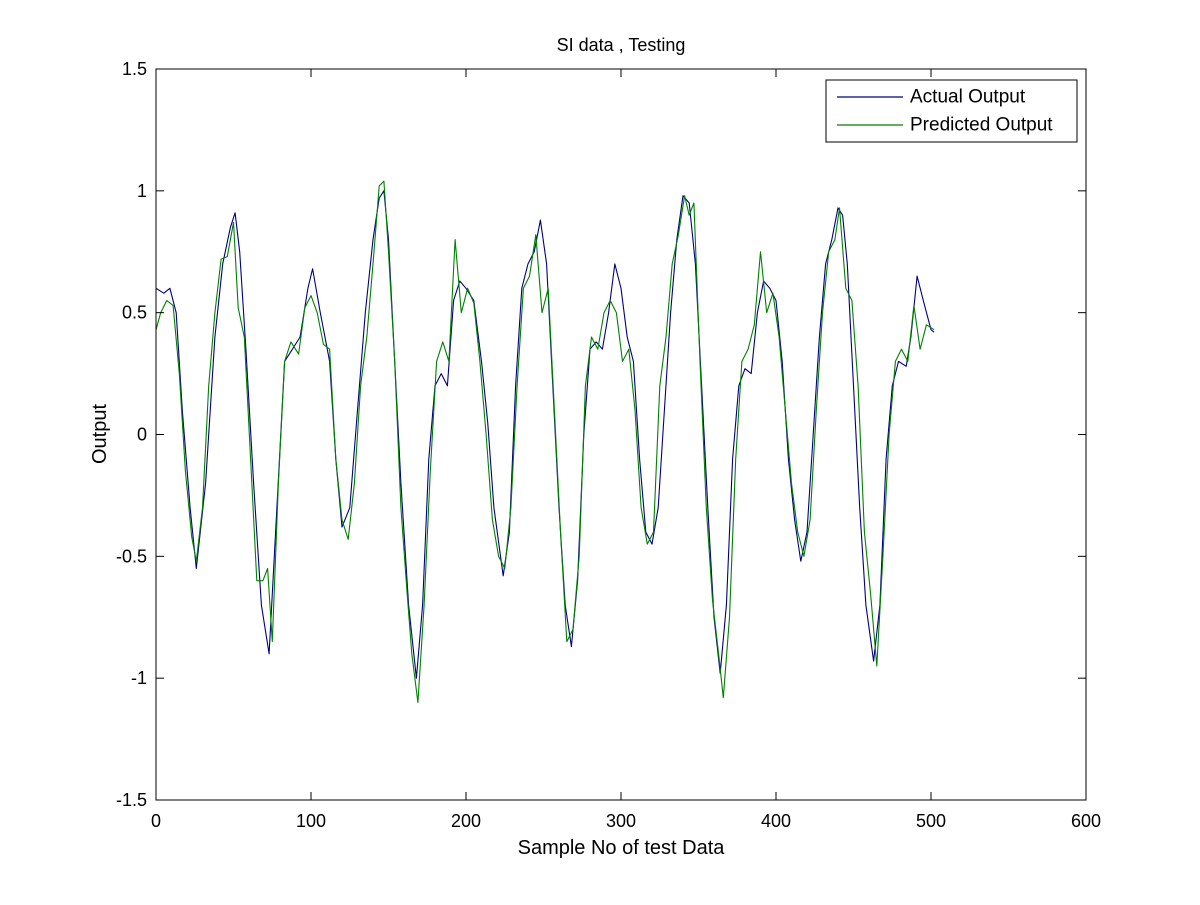  I want to click on x-tick-label: 400, so click(776, 821).